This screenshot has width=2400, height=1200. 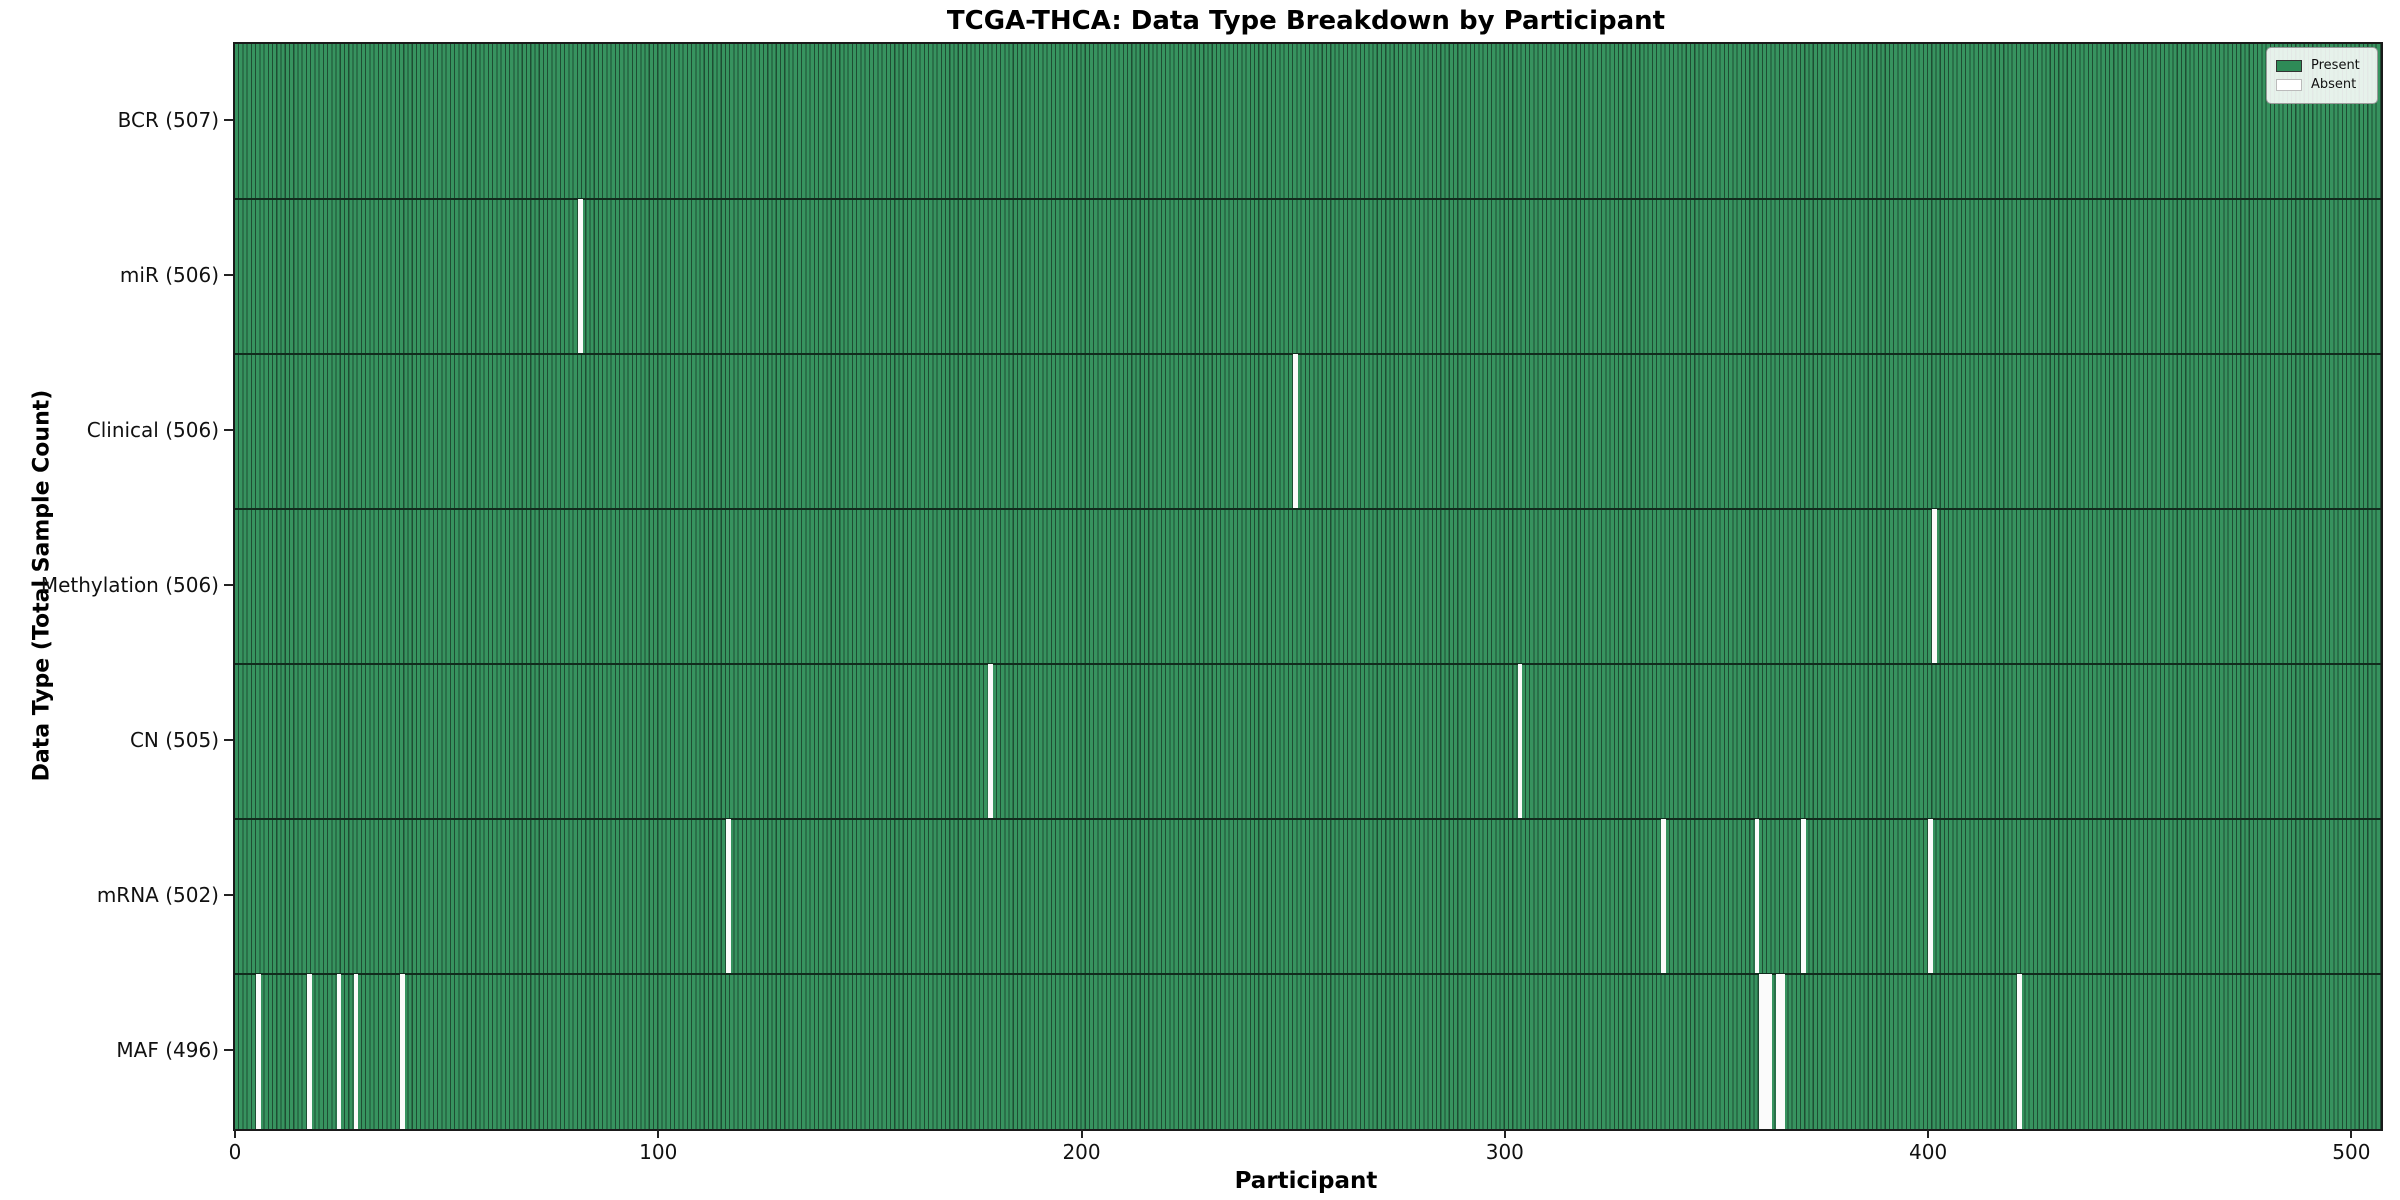 What do you see at coordinates (157, 894) in the screenshot?
I see `ytick-label-mRNA: mRNA (502)` at bounding box center [157, 894].